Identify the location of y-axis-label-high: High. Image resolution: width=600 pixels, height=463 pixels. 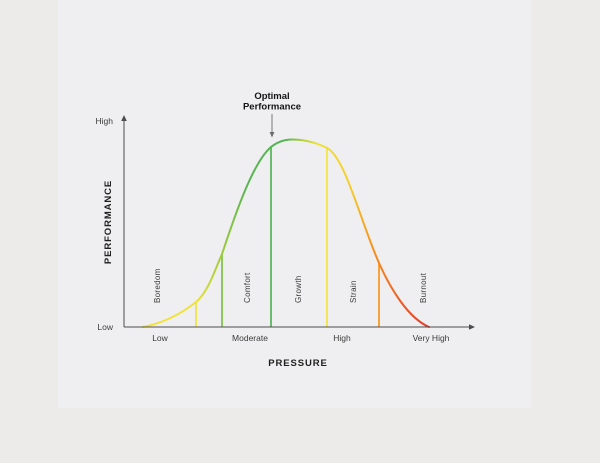
(105, 121).